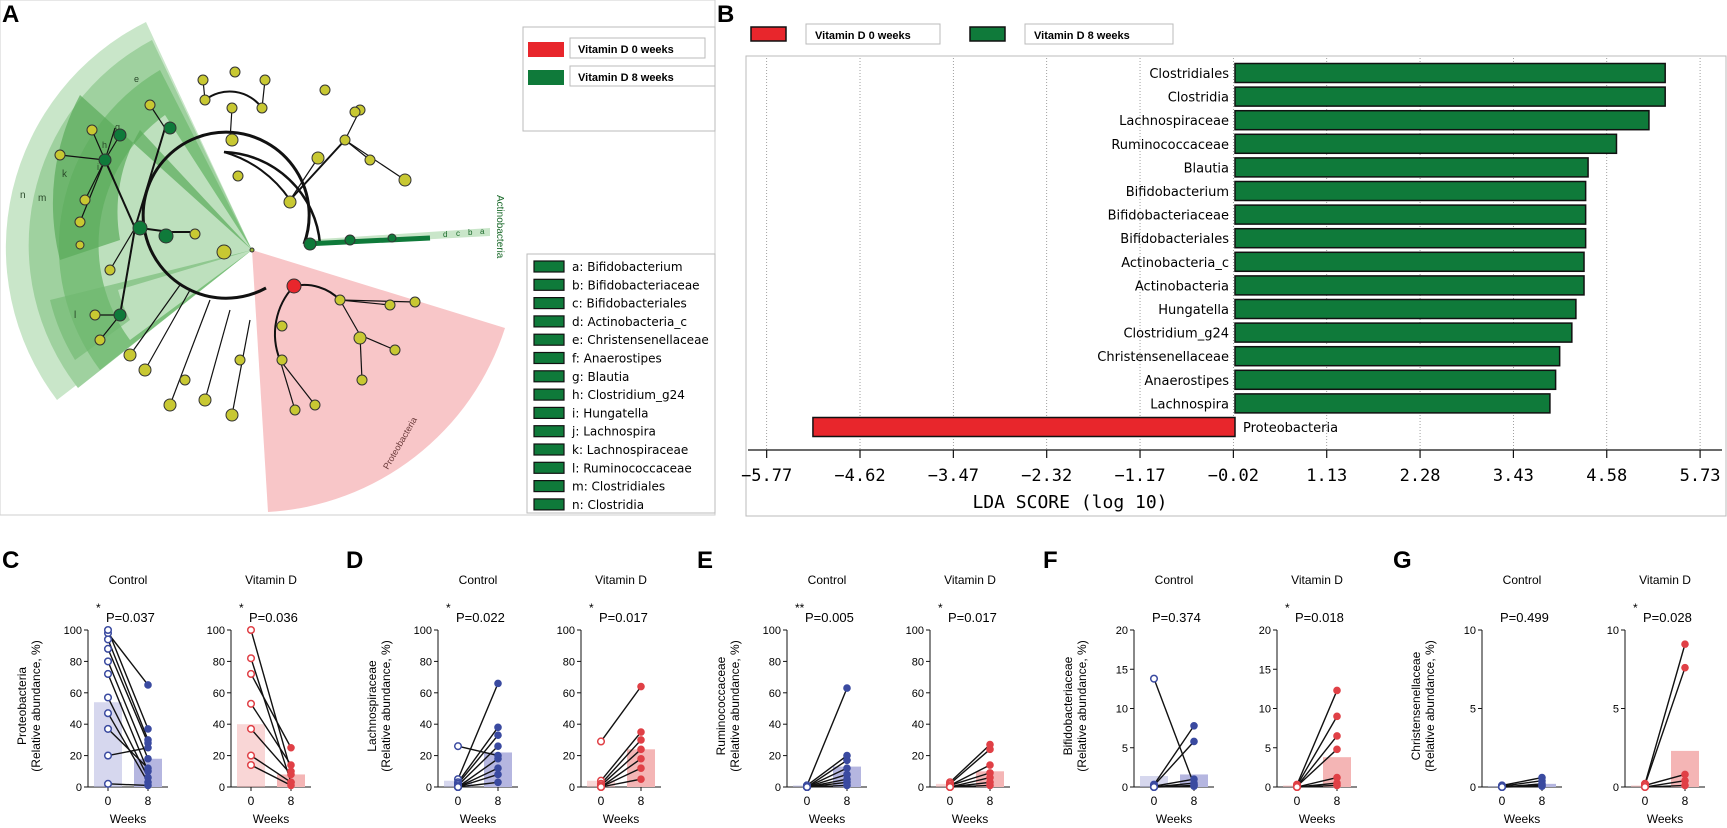 The image size is (1727, 828). What do you see at coordinates (1139, 476) in the screenshot?
I see `lda-tick-label: −1.17` at bounding box center [1139, 476].